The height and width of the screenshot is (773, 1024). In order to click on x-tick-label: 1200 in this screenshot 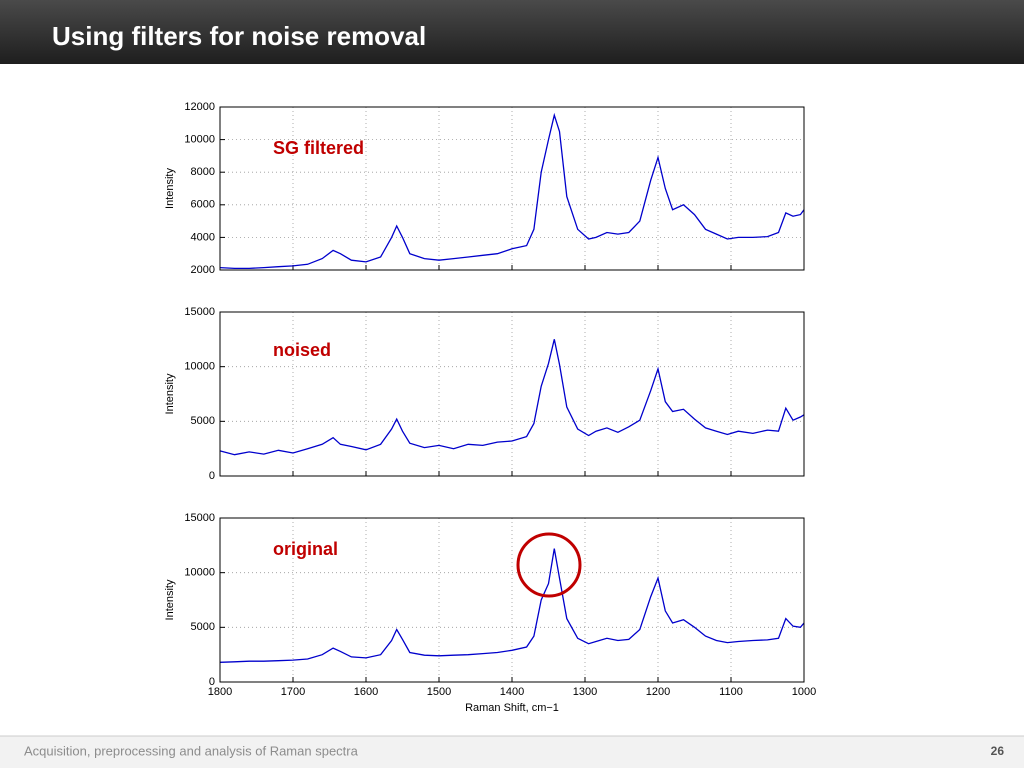, I will do `click(658, 692)`.